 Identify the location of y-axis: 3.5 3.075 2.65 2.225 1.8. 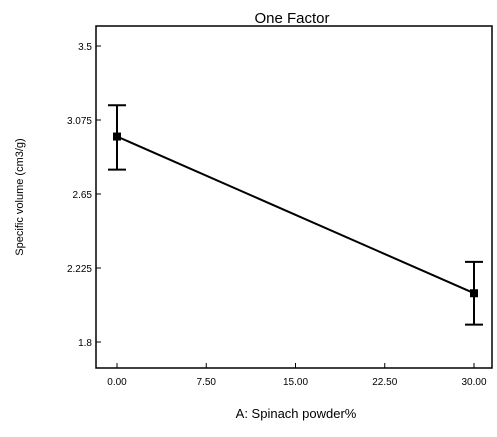
(84, 195).